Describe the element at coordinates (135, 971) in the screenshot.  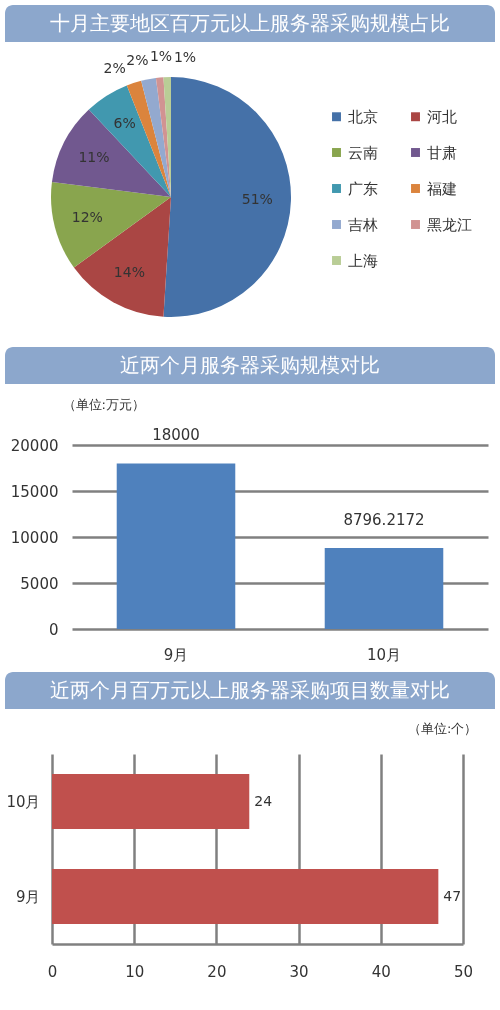
I see `x-tick-label: 10` at that location.